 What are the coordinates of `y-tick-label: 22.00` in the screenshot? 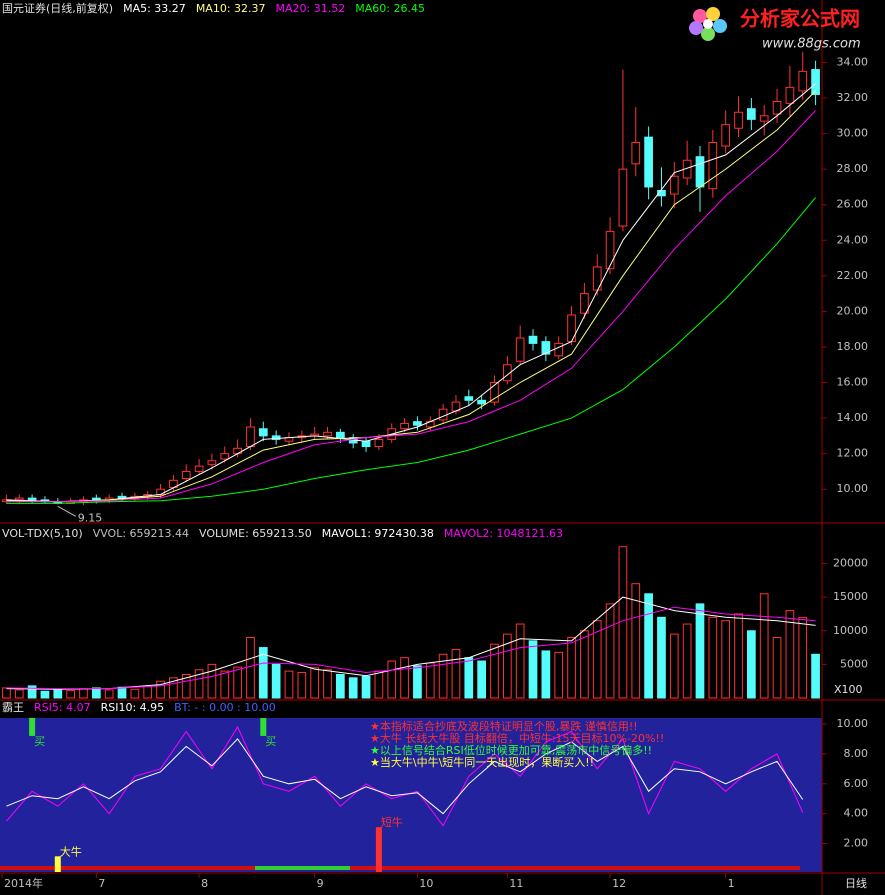 It's located at (853, 275).